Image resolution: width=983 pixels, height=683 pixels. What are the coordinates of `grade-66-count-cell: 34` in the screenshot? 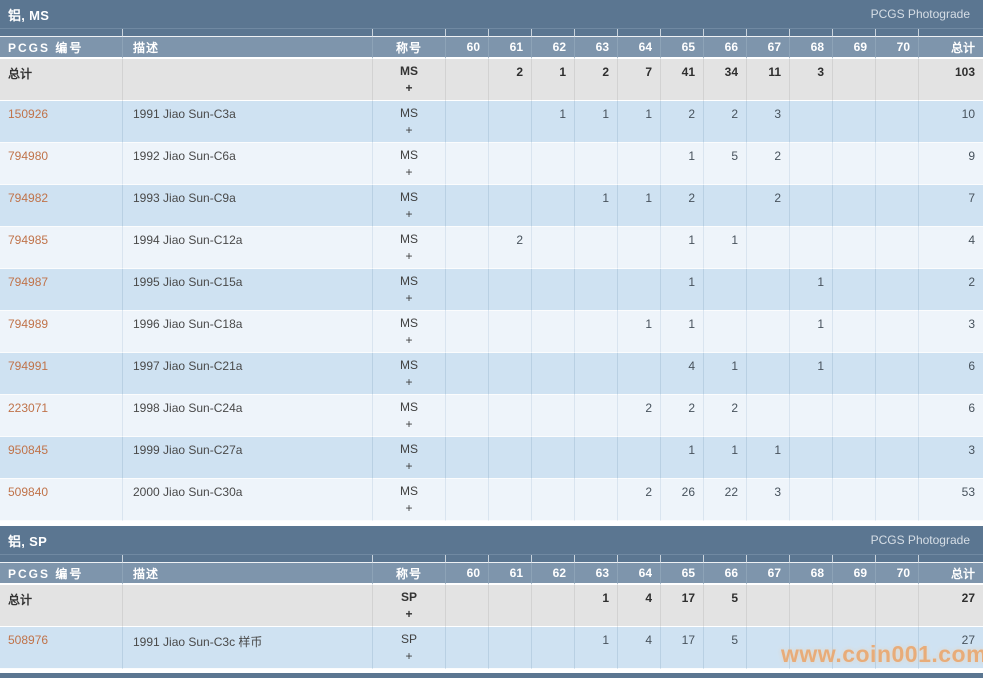 It's located at (724, 80).